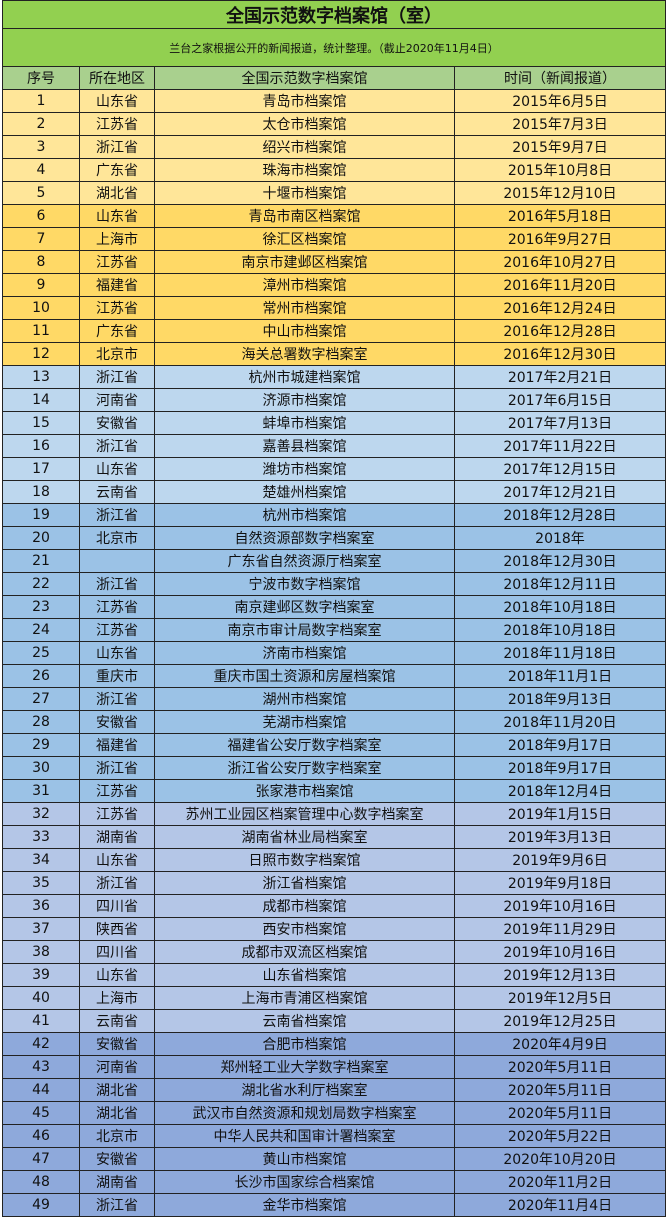 The width and height of the screenshot is (670, 1225). What do you see at coordinates (304, 1067) in the screenshot?
I see `cell-archive-name: 郑州轻工业大学数字档案室` at bounding box center [304, 1067].